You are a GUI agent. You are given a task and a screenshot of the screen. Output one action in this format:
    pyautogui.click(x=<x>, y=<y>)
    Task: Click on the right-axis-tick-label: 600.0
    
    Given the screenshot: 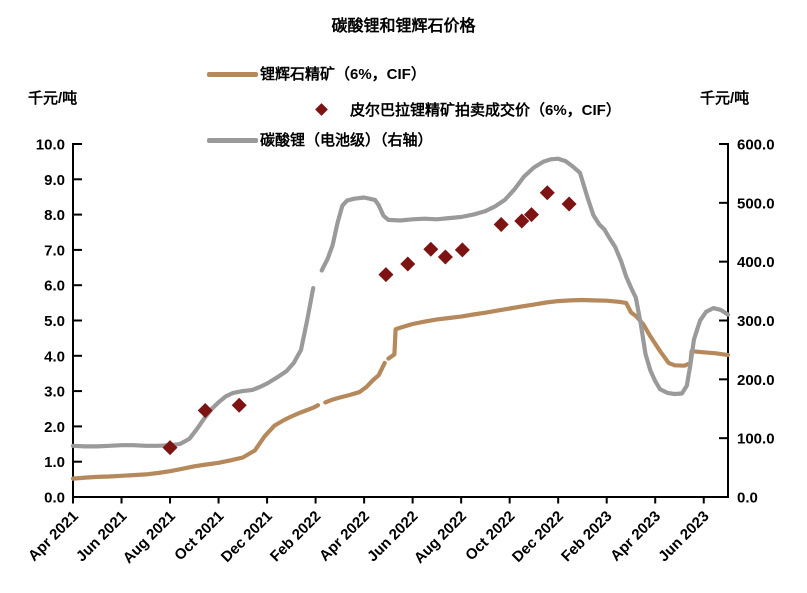 What is the action you would take?
    pyautogui.click(x=756, y=145)
    